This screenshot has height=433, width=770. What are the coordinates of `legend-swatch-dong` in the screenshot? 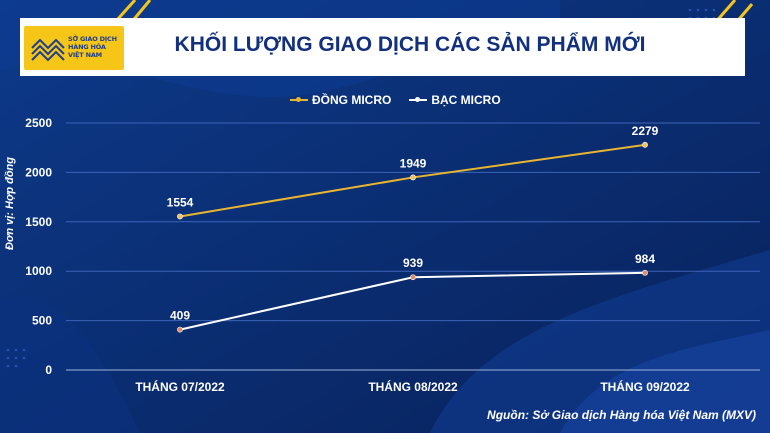 It's located at (299, 99).